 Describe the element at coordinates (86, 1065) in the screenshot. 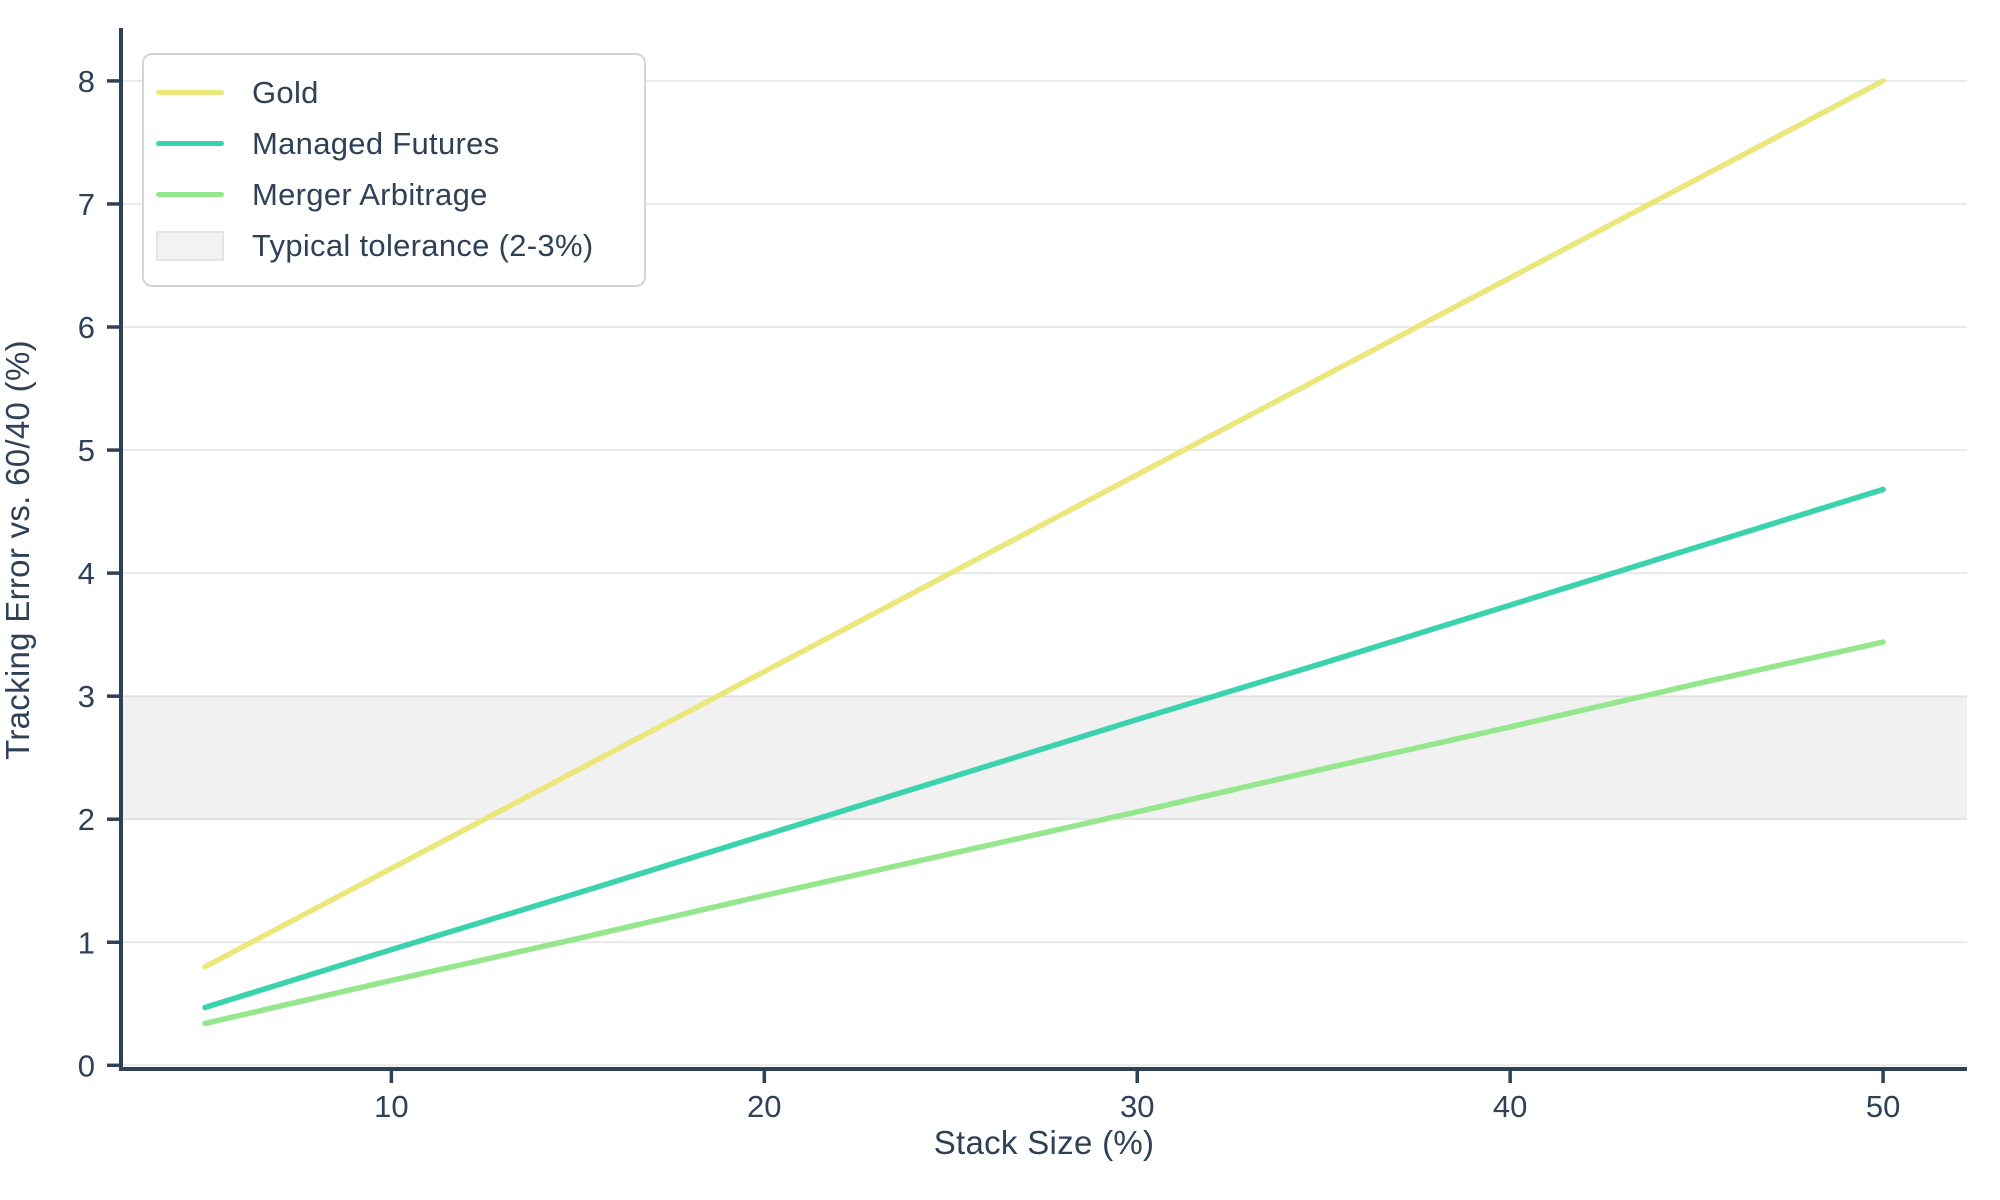

I see `y-tick-label-0: 0` at that location.